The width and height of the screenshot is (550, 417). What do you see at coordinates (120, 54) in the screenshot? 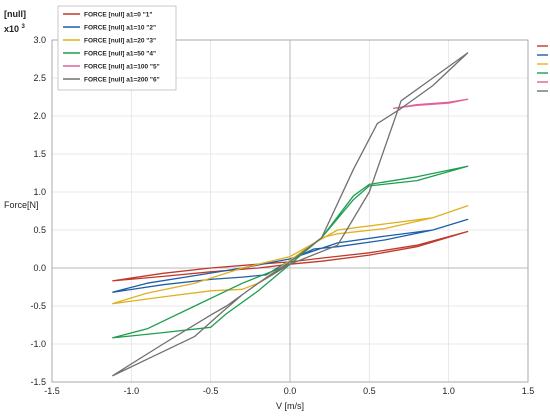
I see `legend-entry-4: FORCE [null] a1=50 "4"` at bounding box center [120, 54].